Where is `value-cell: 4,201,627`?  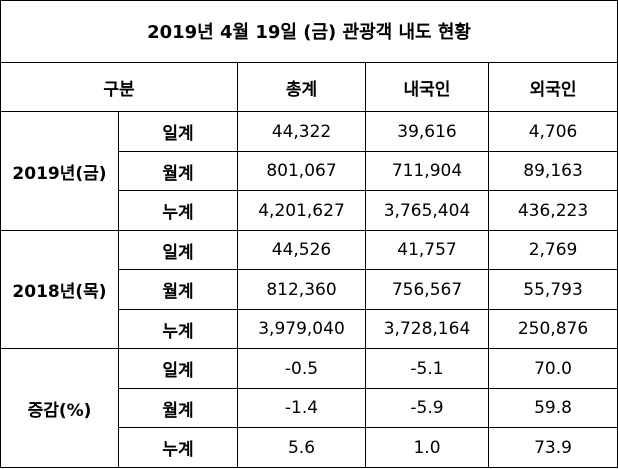 value-cell: 4,201,627 is located at coordinates (301, 210).